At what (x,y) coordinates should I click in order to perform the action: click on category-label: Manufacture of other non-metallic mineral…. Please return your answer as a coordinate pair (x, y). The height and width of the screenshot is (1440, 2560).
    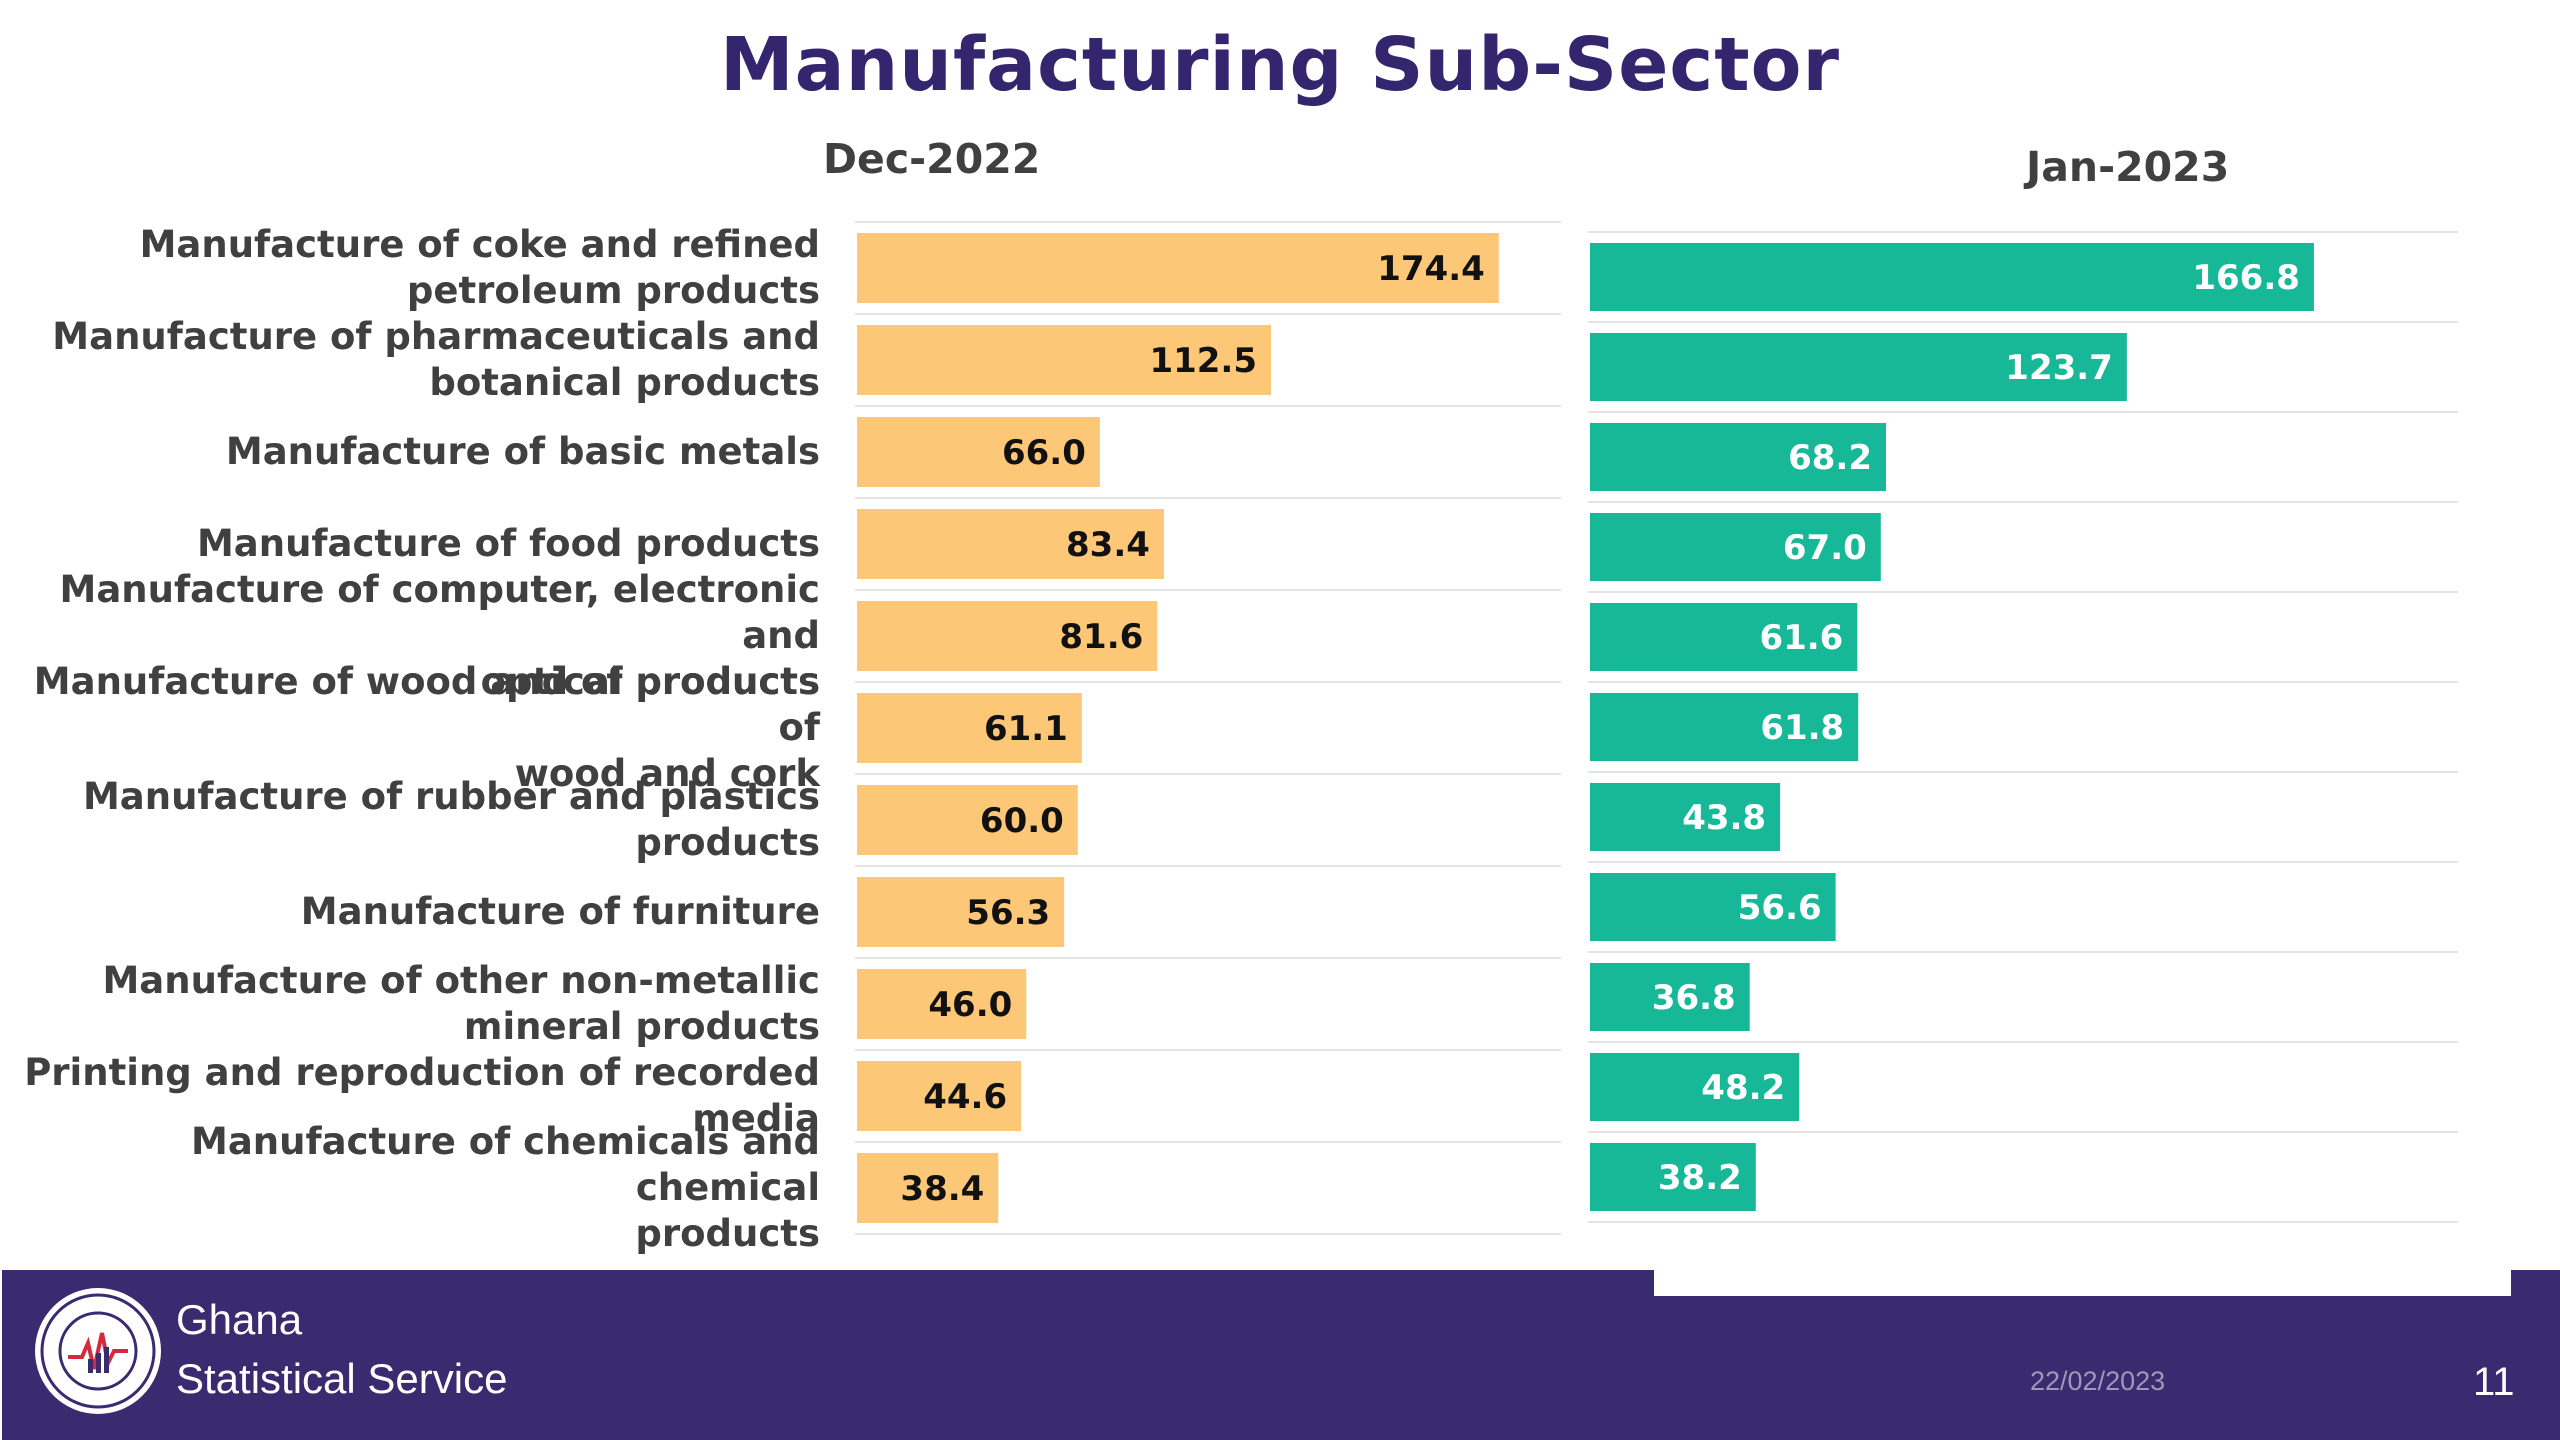
    Looking at the image, I should click on (410, 1004).